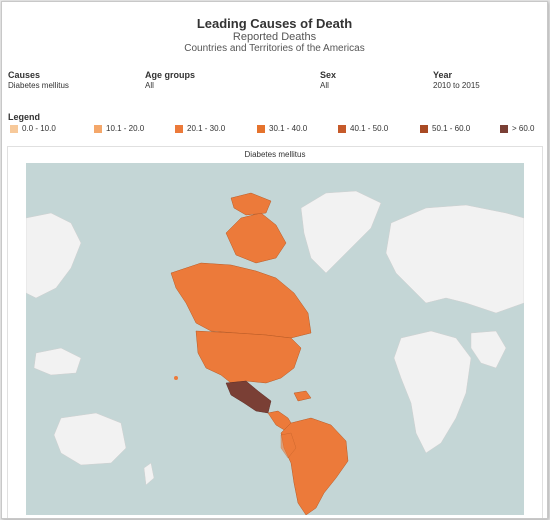 This screenshot has width=550, height=520. What do you see at coordinates (256, 238) in the screenshot?
I see `country-canada-arctic` at bounding box center [256, 238].